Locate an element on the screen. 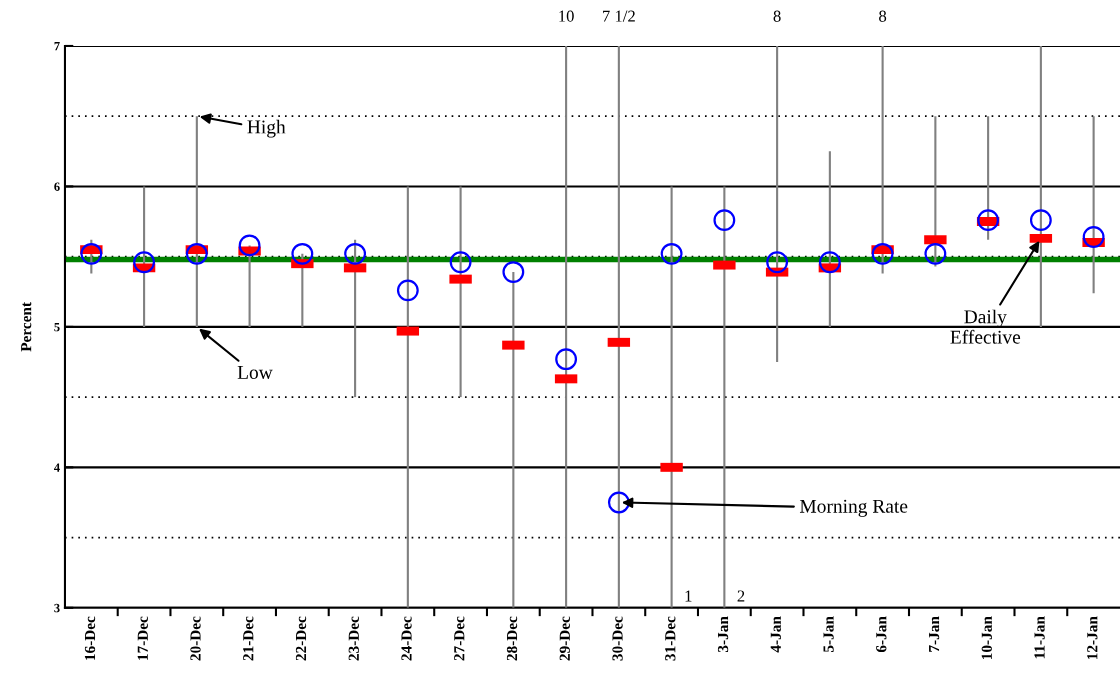 The width and height of the screenshot is (1120, 686). y-tick-label: 7 is located at coordinates (57, 46).